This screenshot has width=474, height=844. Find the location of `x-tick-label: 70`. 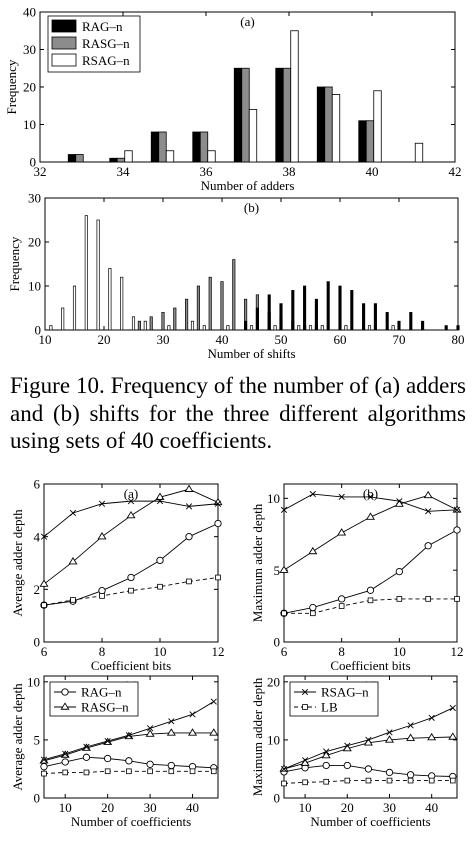

x-tick-label: 70 is located at coordinates (399, 339).